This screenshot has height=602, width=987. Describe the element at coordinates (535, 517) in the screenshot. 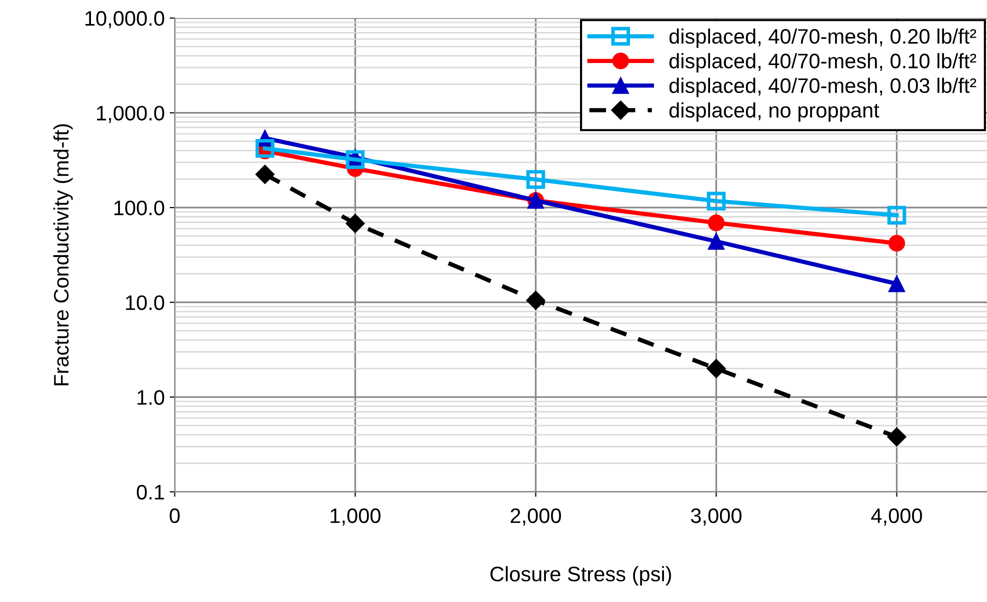

I see `x-tick-label: 2,000` at that location.